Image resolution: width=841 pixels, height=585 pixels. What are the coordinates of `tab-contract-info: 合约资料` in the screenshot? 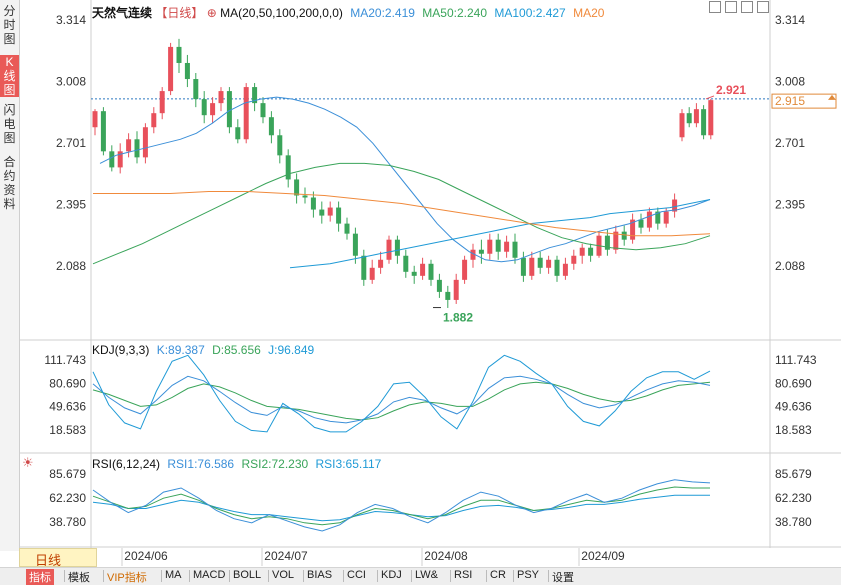 It's located at (9, 183).